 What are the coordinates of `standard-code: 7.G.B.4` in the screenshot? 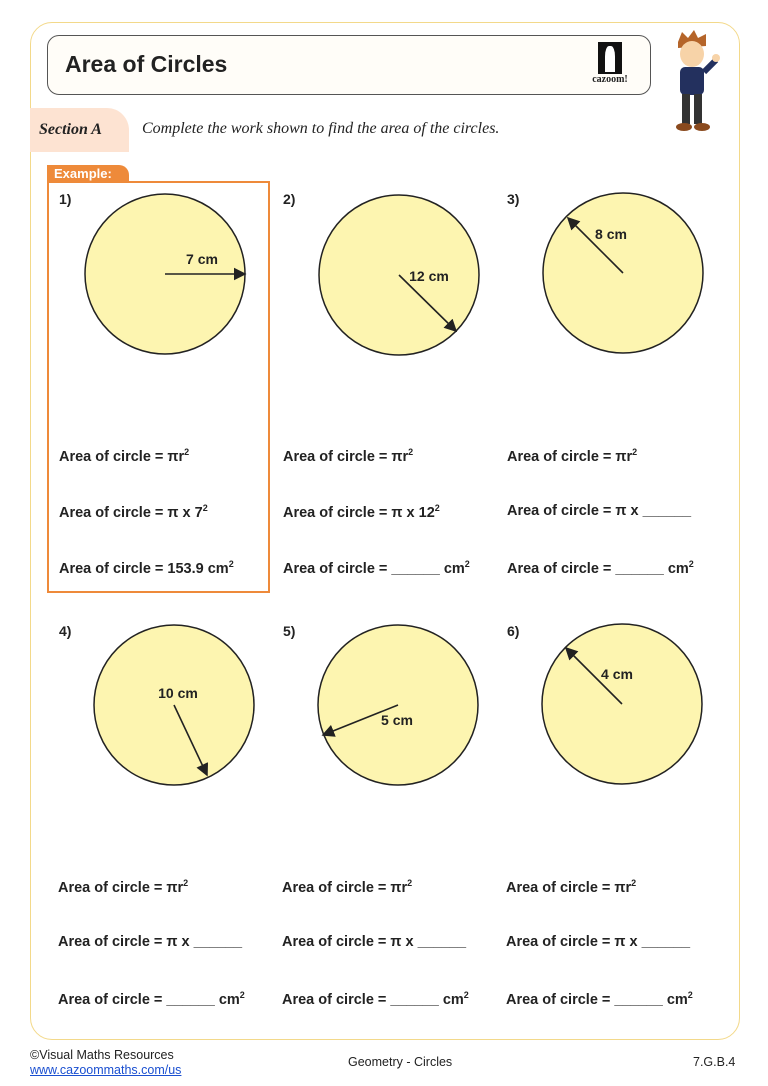 It's located at (714, 1062).